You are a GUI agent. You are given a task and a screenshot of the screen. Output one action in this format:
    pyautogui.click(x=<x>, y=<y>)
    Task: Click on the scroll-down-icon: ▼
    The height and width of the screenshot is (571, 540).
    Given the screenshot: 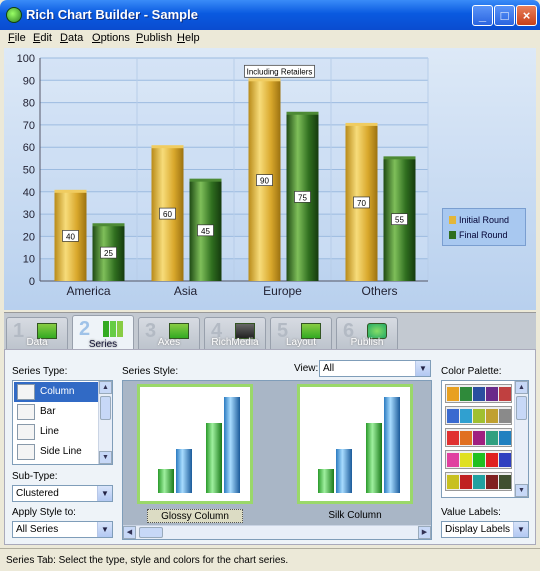 What is the action you would take?
    pyautogui.click(x=521, y=490)
    